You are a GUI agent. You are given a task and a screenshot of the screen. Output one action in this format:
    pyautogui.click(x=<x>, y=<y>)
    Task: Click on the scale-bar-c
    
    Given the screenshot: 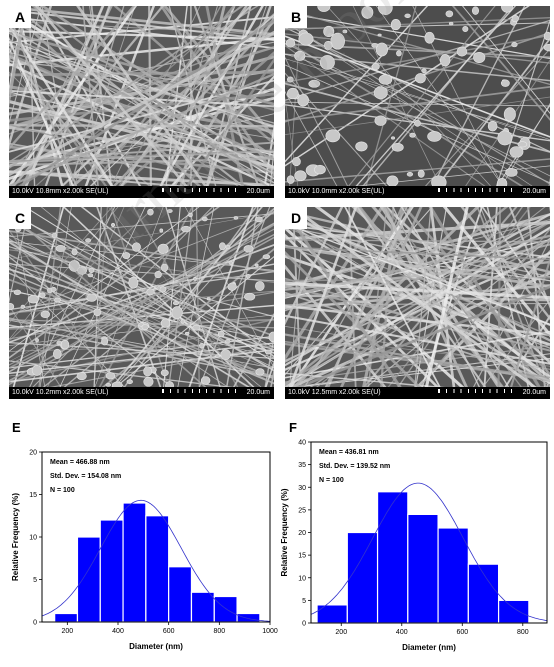 What is the action you would take?
    pyautogui.click(x=199, y=391)
    